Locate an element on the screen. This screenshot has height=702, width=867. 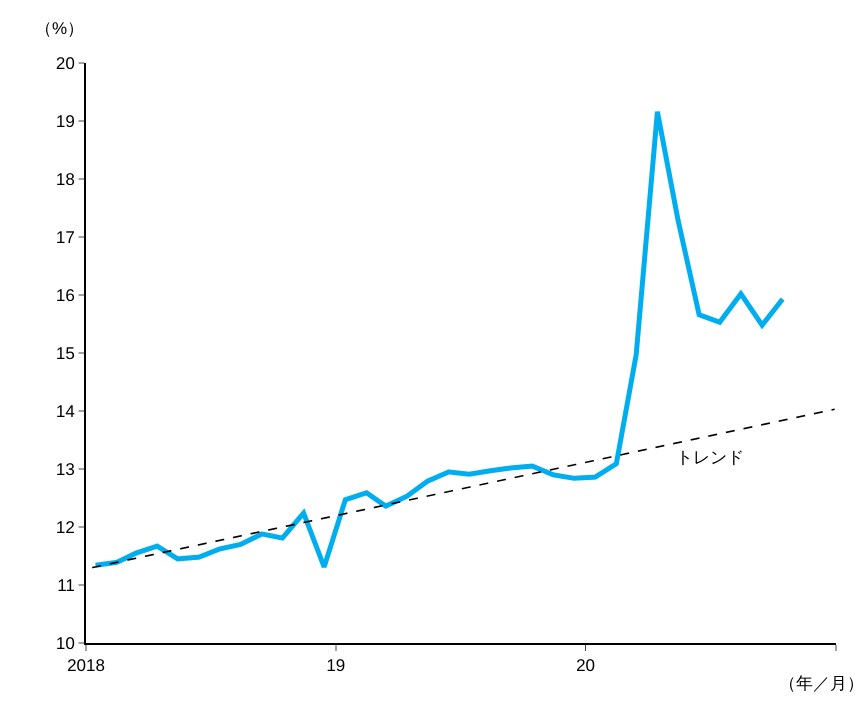
y-tick-label: 20 is located at coordinates (65, 63).